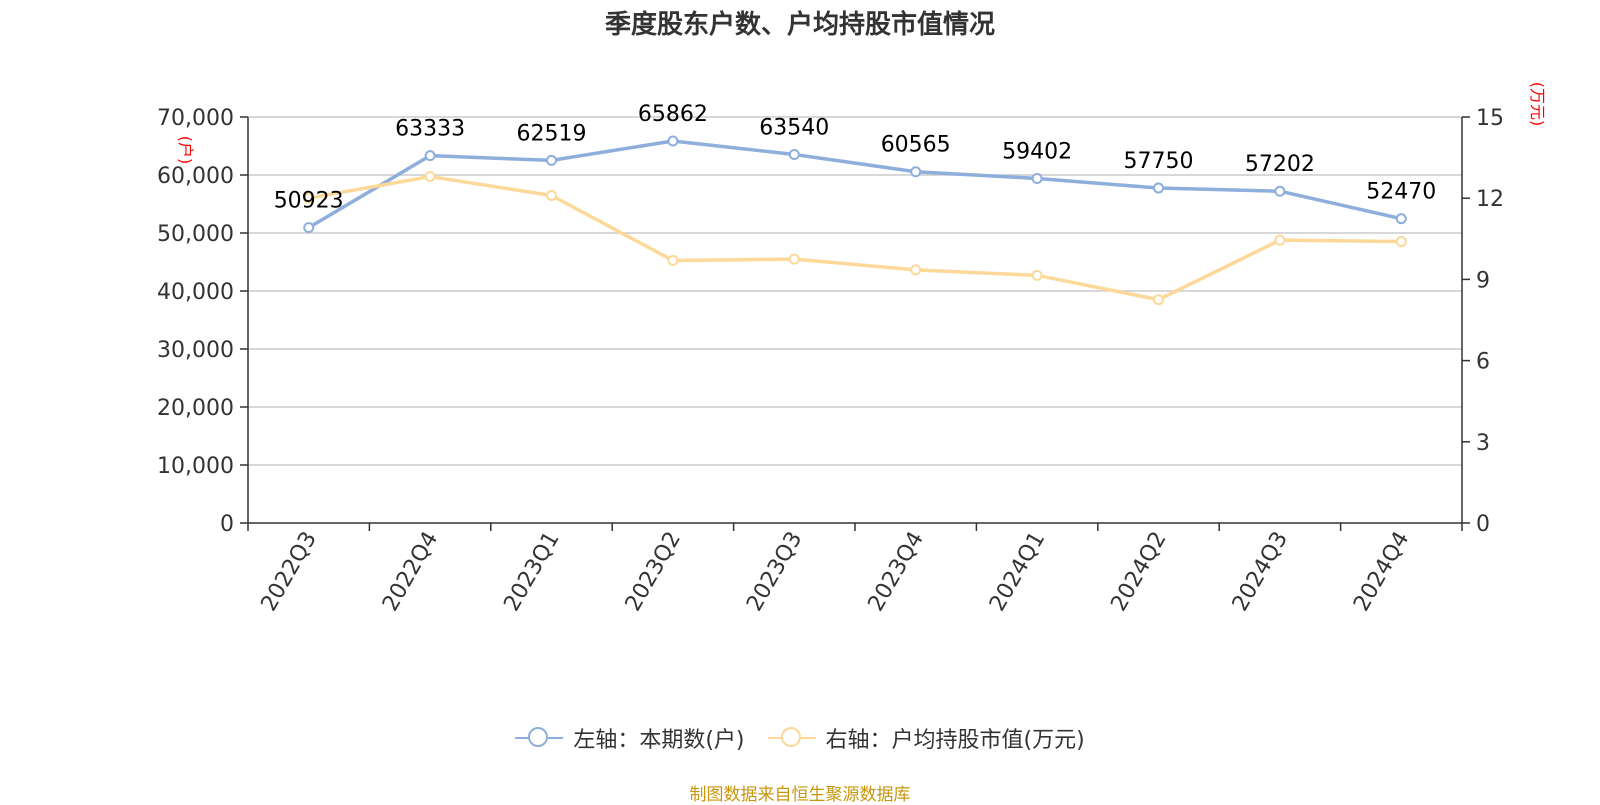 The width and height of the screenshot is (1600, 805). Describe the element at coordinates (1138, 572) in the screenshot. I see `x-tick-label: 2024Q2` at that location.